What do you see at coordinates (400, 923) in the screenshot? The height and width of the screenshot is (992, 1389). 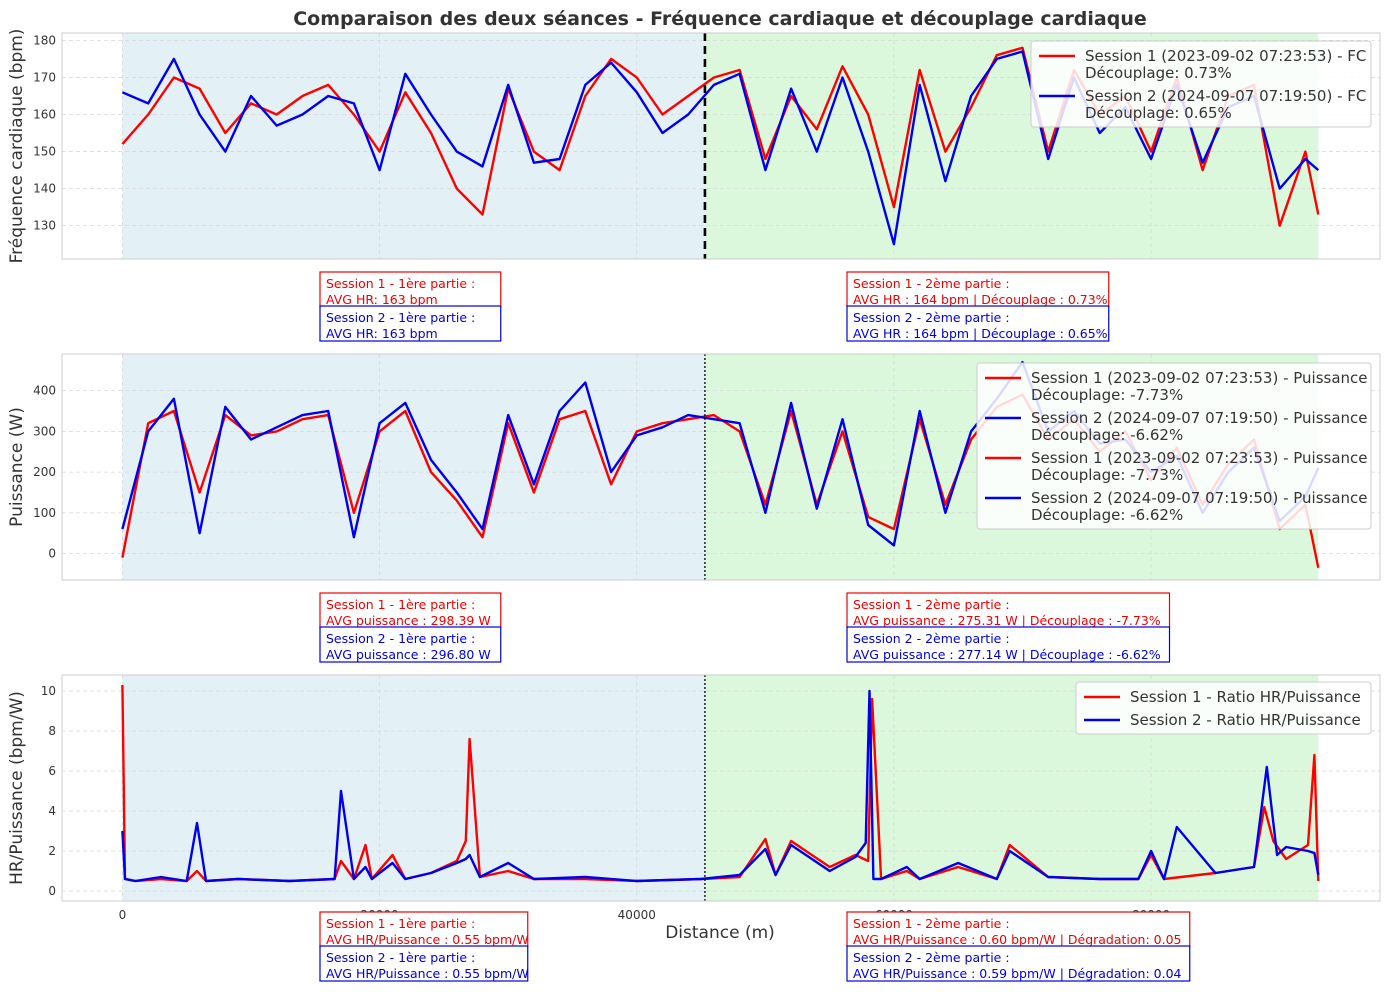 I see `ratio-annotation-text: Session 1 - 1ère partie :` at bounding box center [400, 923].